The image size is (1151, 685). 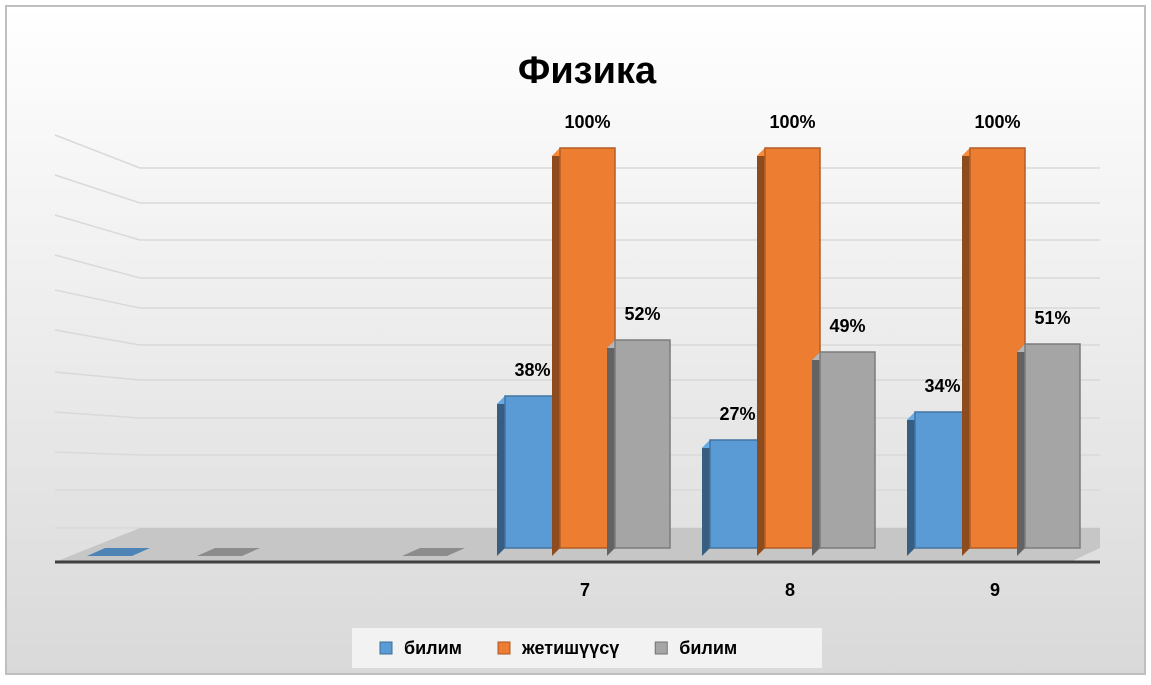 I want to click on data-label: 34%, so click(x=942, y=386).